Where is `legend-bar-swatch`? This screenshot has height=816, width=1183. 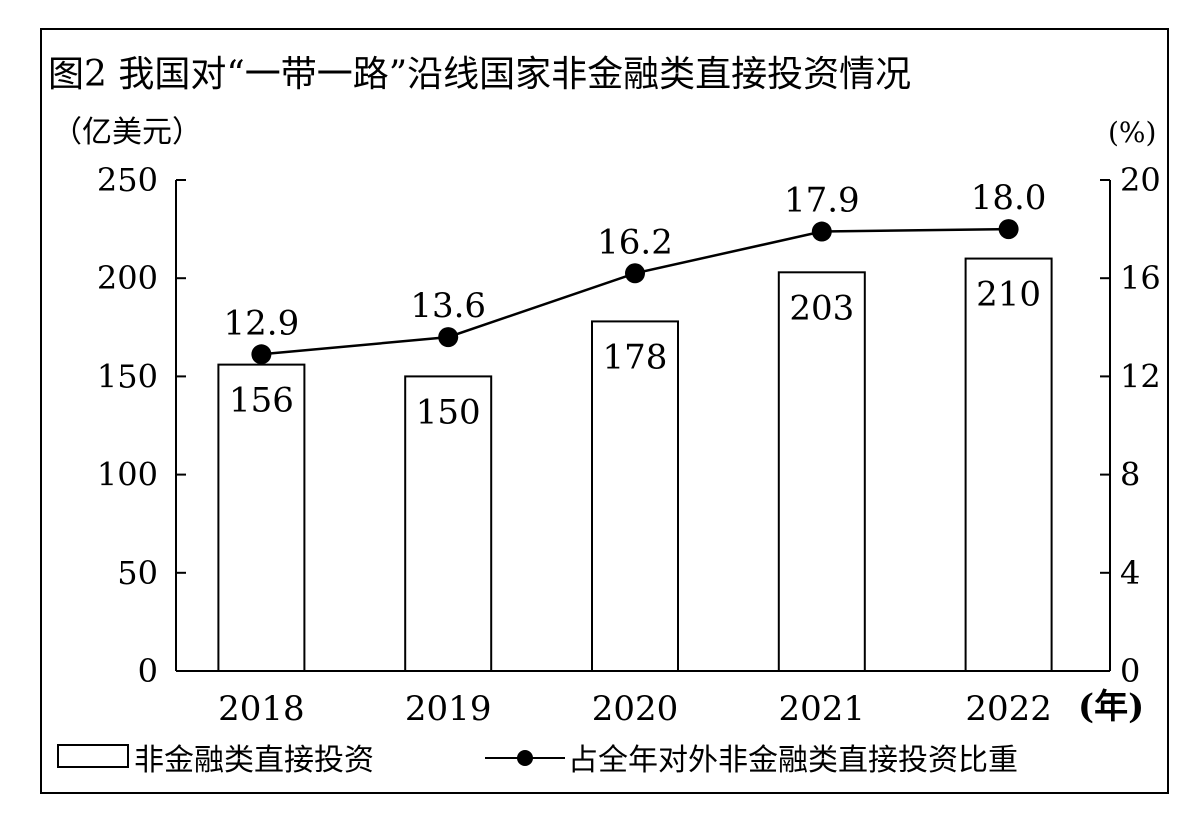
legend-bar-swatch is located at coordinates (93, 756).